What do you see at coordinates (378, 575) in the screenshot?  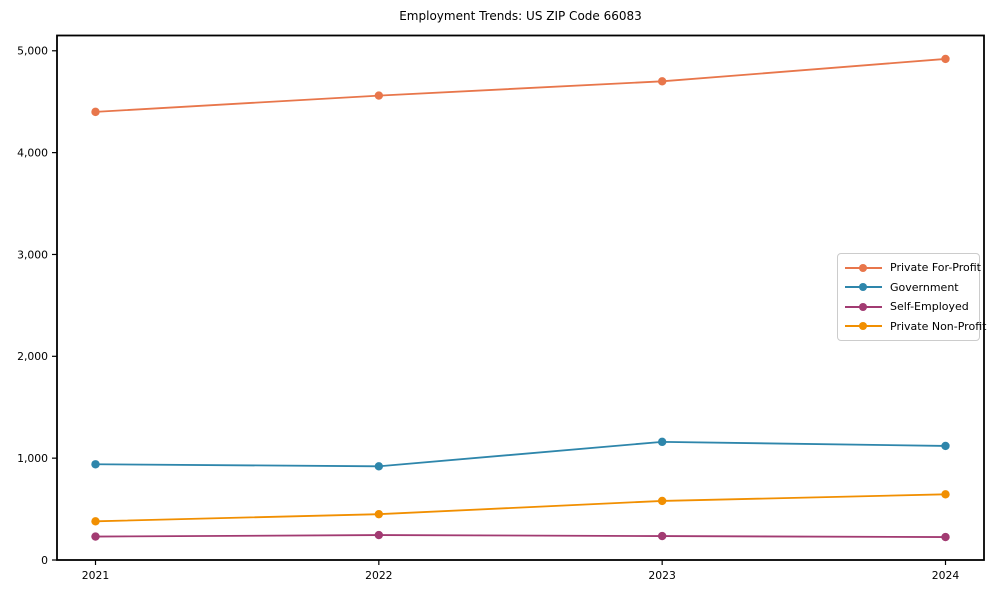 I see `x-tick-label: 2022` at bounding box center [378, 575].